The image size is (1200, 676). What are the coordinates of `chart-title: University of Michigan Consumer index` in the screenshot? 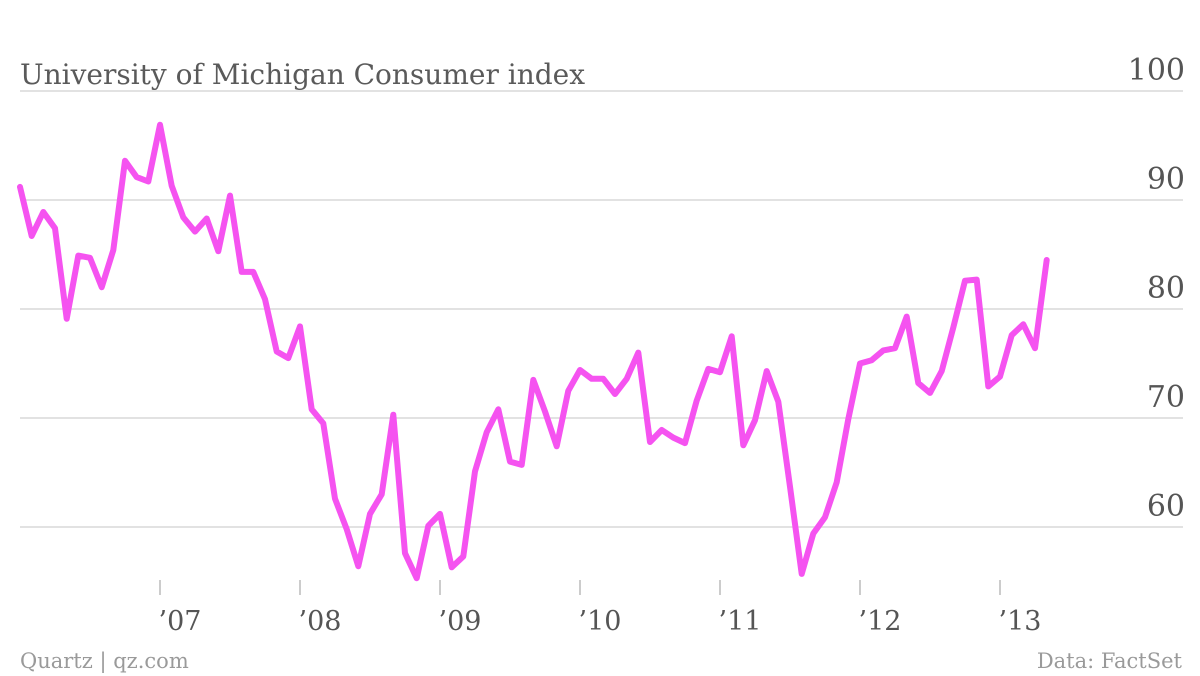 It's located at (302, 74).